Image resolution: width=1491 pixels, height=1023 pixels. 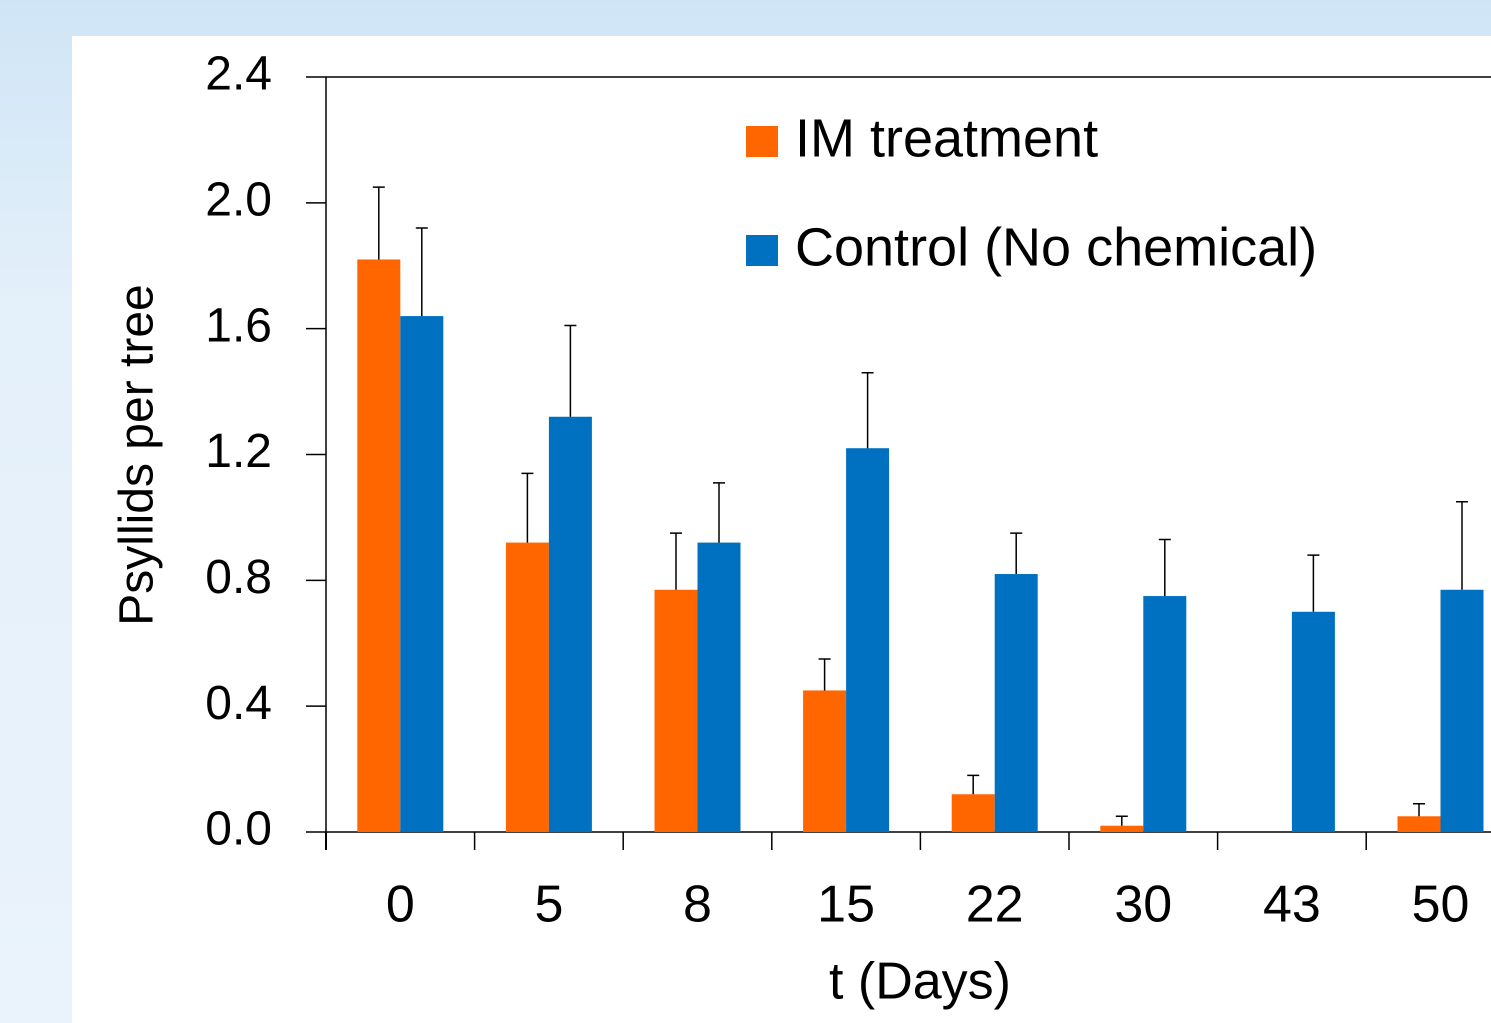 I want to click on y-tick-label: 2.0, so click(x=238, y=200).